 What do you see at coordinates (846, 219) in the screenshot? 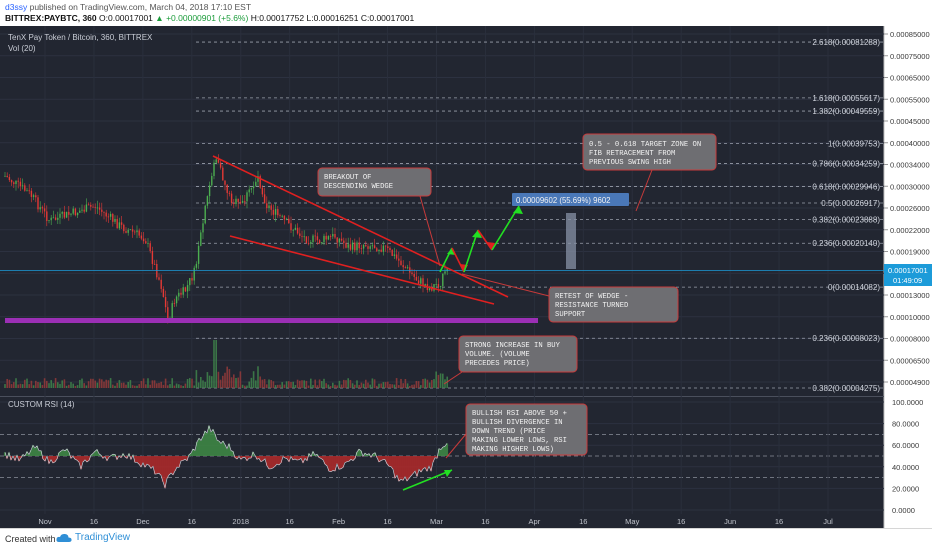
I see `fib-level-label: 0.382(0.00023888)` at bounding box center [846, 219].